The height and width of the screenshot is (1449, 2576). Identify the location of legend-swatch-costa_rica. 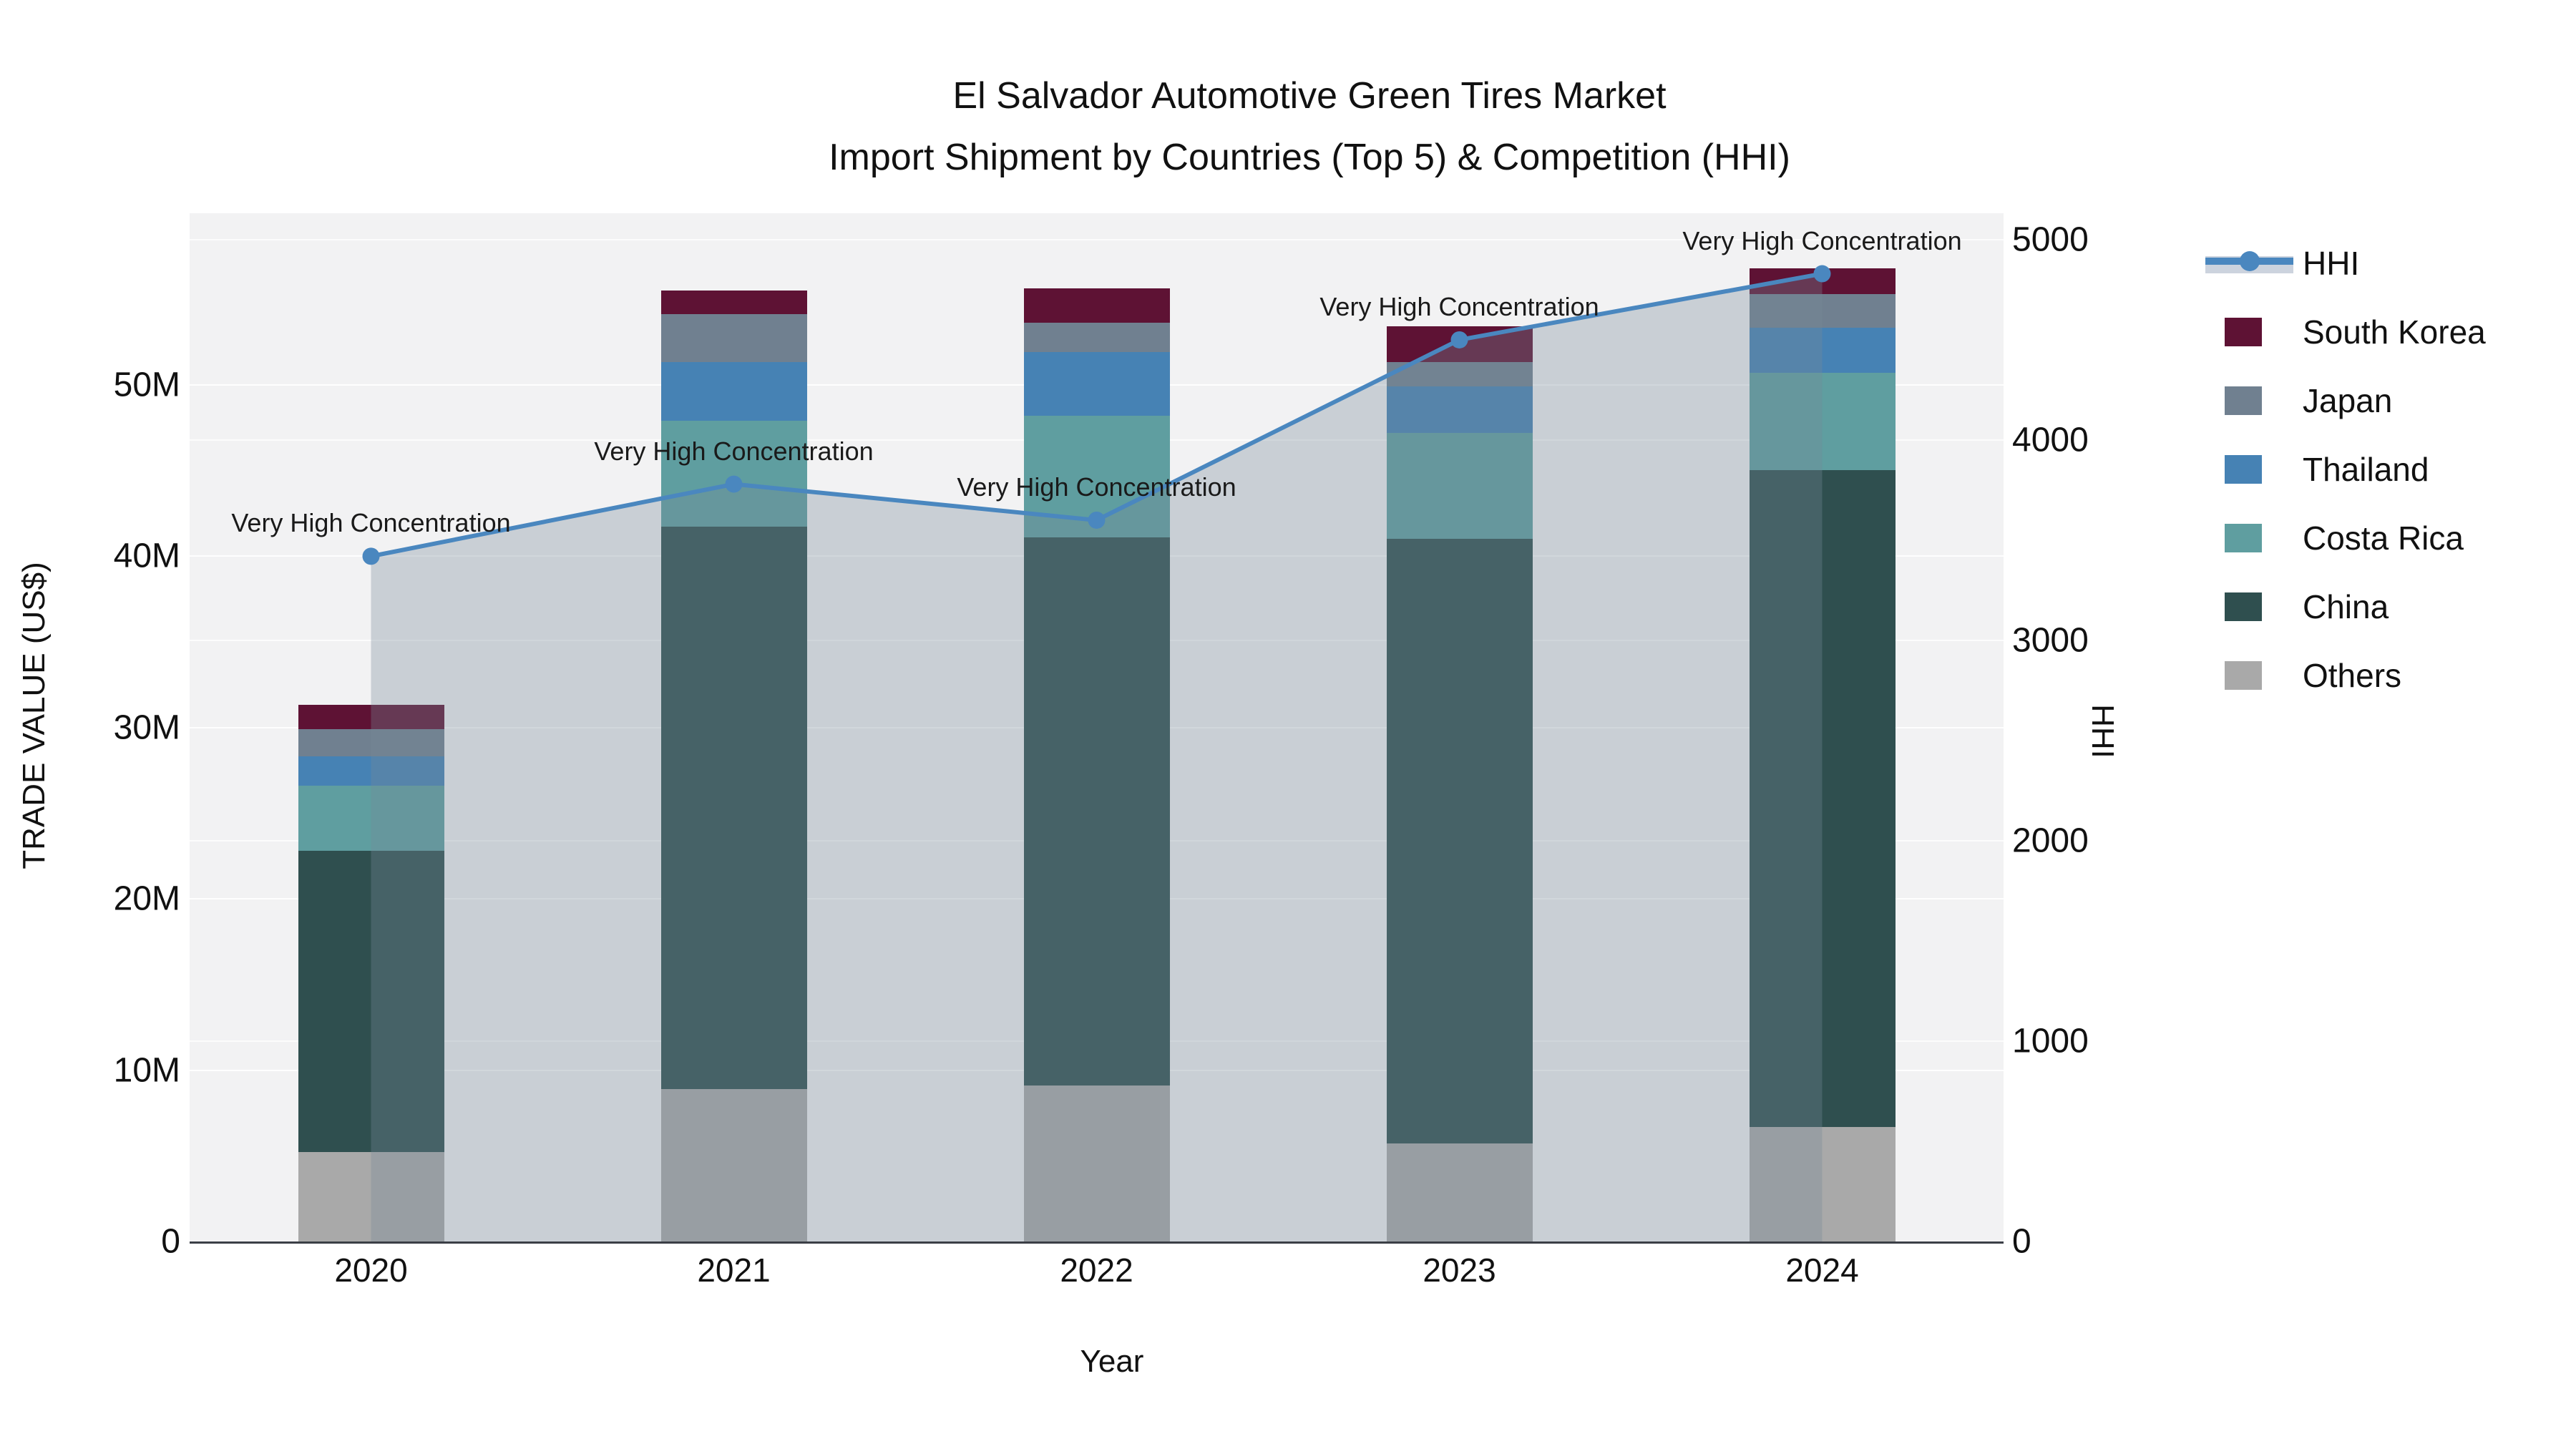
(2243, 538).